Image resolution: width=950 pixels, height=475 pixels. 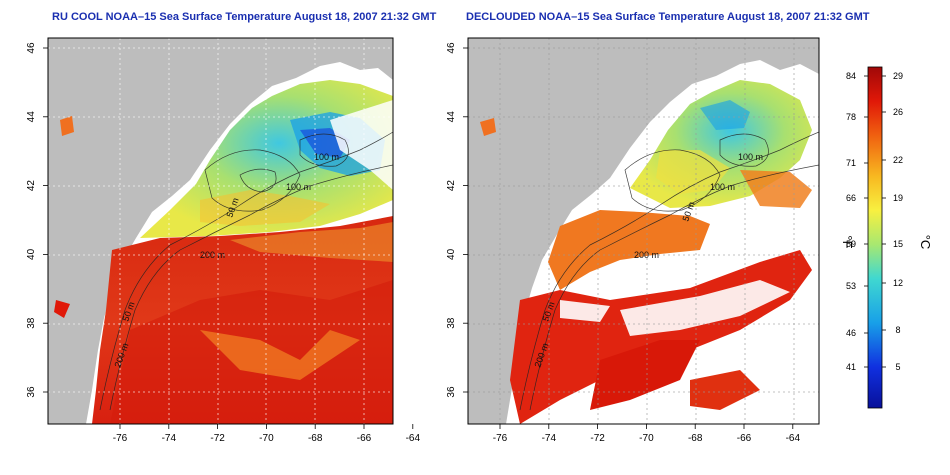 I want to click on f-tick-label: 41, so click(x=851, y=367).